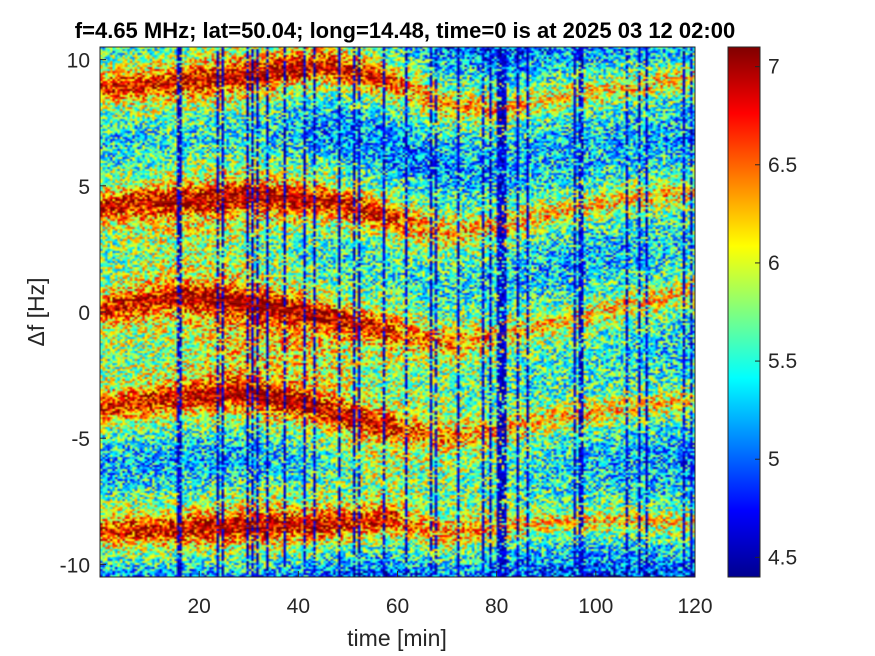  I want to click on y-tick-label: -10, so click(75, 565).